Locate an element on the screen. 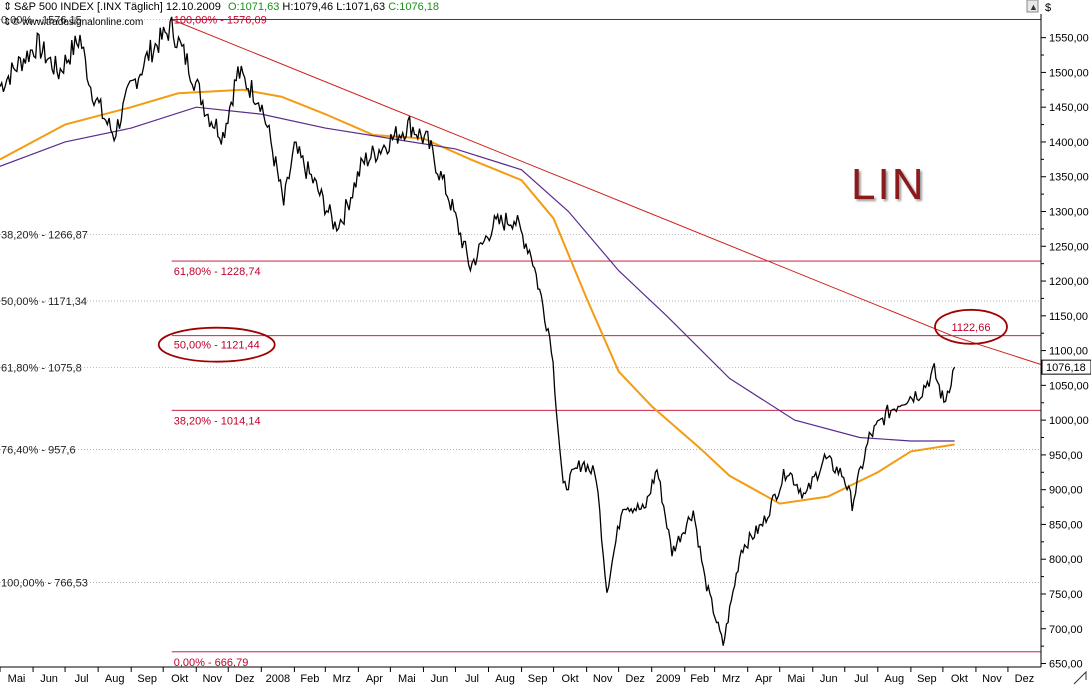  x-tick-label-17: Okt is located at coordinates (570, 679).